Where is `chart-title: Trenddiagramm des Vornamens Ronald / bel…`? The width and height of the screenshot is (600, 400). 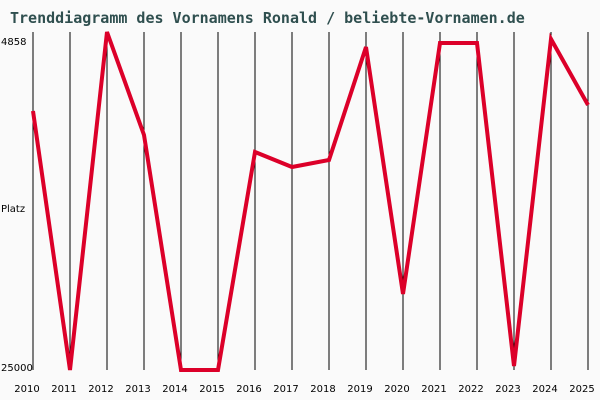 chart-title: Trenddiagramm des Vornamens Ronald / bel… is located at coordinates (267, 18).